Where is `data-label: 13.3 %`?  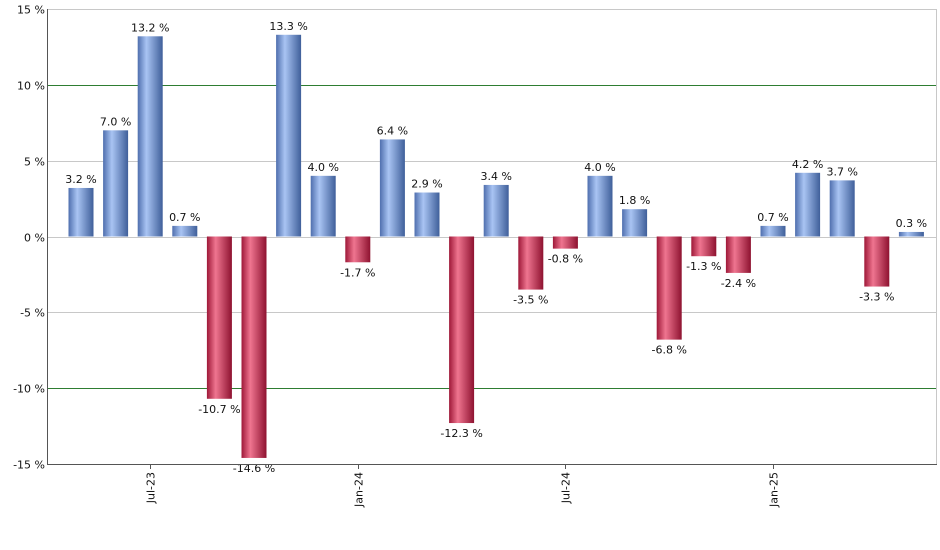 data-label: 13.3 % is located at coordinates (288, 26).